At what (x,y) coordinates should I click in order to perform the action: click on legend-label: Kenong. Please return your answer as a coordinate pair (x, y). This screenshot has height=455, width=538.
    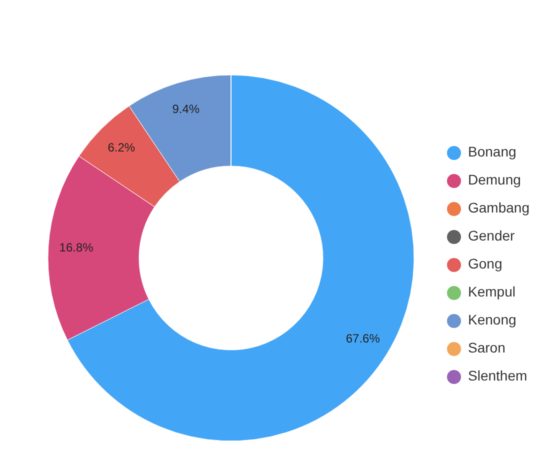
    Looking at the image, I should click on (492, 320).